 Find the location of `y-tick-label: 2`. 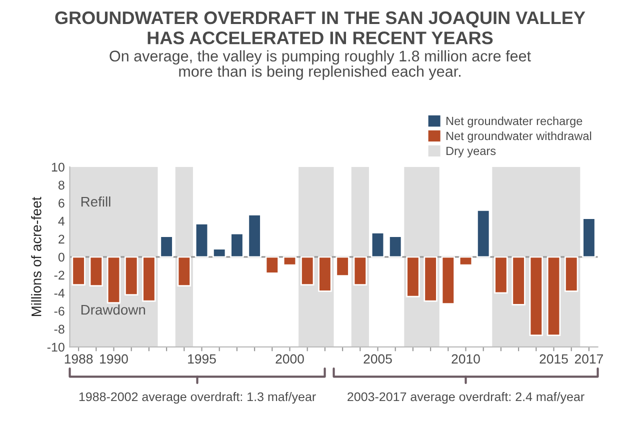

y-tick-label: 2 is located at coordinates (61, 239).